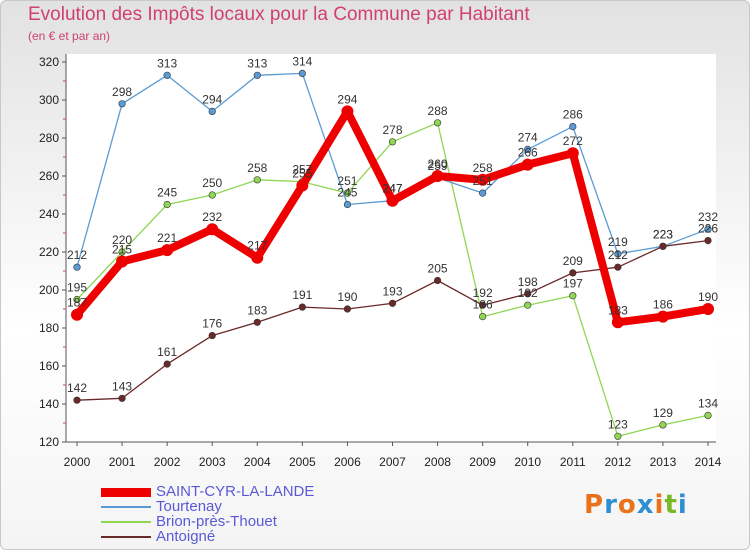 This screenshot has height=550, width=750. Describe the element at coordinates (77, 388) in the screenshot. I see `data-label: 142` at that location.